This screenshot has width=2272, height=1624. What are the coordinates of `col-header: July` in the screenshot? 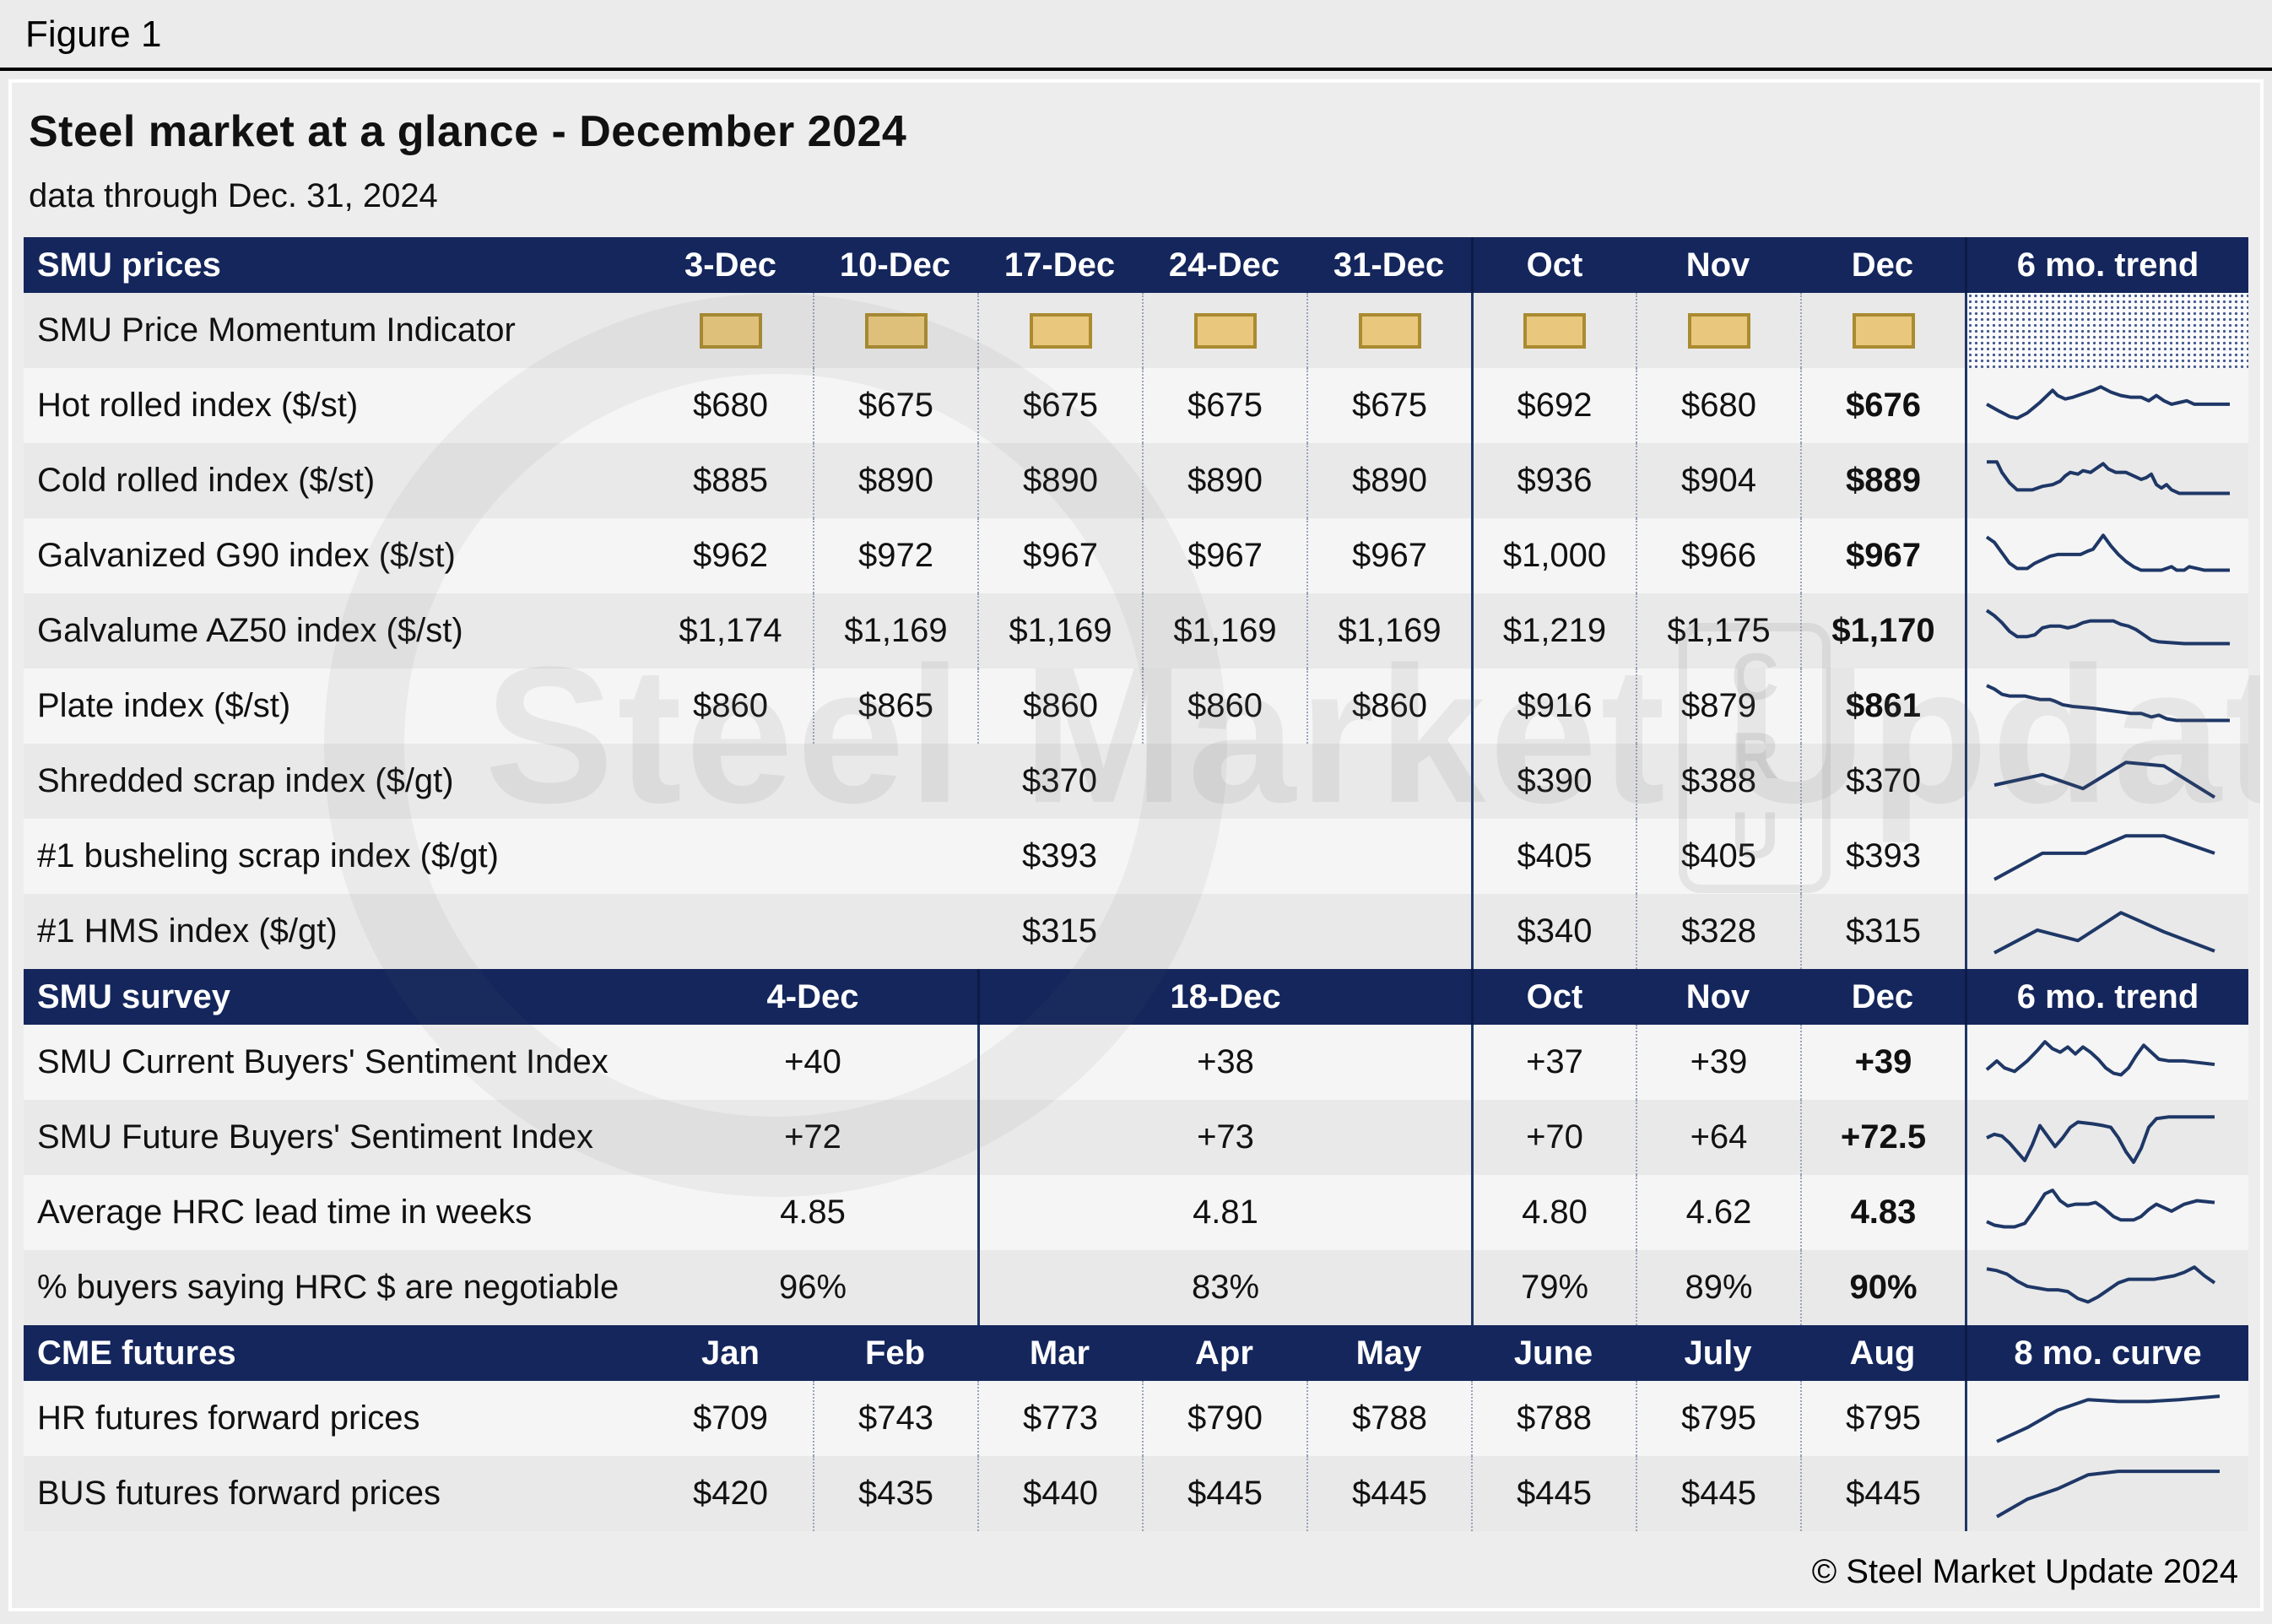 It's located at (1718, 1353).